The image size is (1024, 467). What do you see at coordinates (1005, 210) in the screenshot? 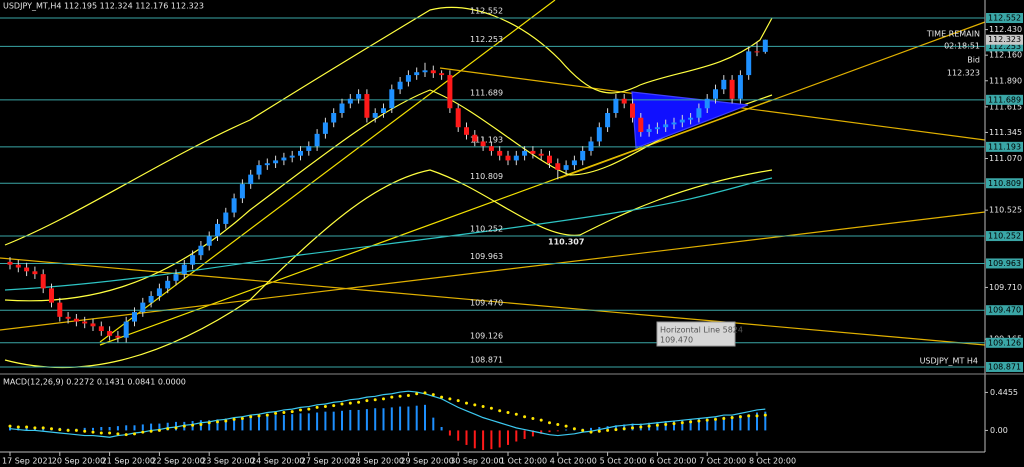
I see `y-tick-label: 110.525` at bounding box center [1005, 210].